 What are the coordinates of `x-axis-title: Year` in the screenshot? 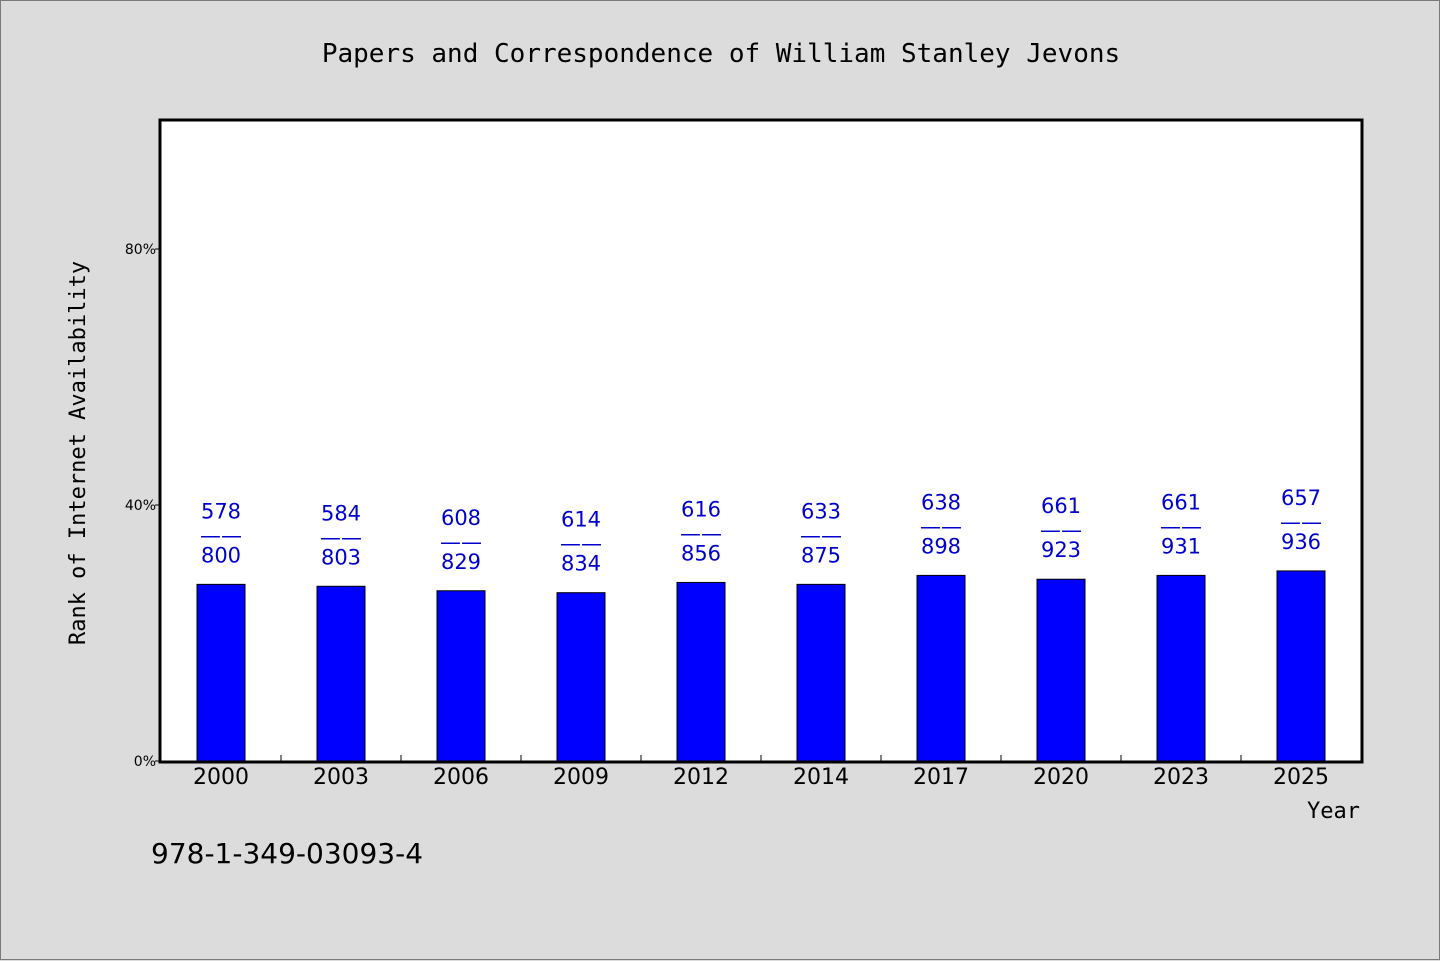 It's located at (1333, 811).